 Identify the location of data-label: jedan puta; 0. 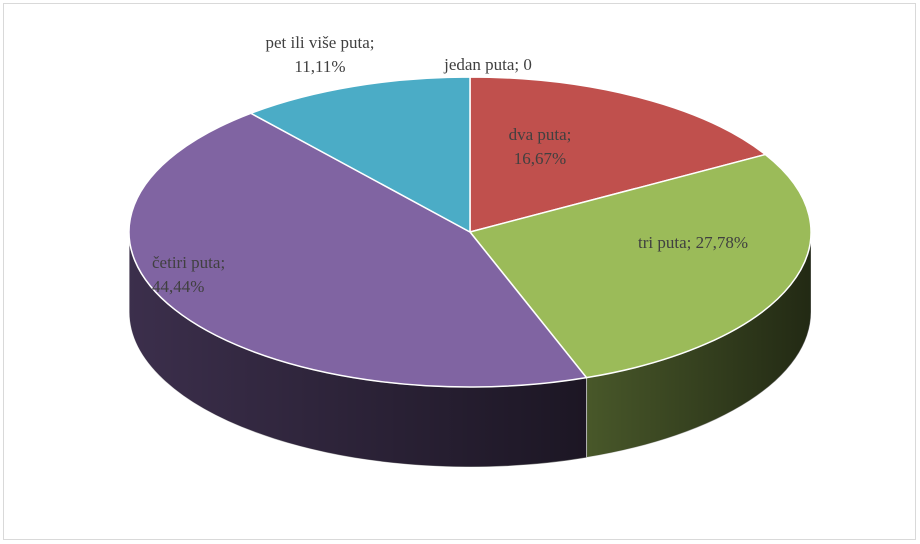
(487, 64).